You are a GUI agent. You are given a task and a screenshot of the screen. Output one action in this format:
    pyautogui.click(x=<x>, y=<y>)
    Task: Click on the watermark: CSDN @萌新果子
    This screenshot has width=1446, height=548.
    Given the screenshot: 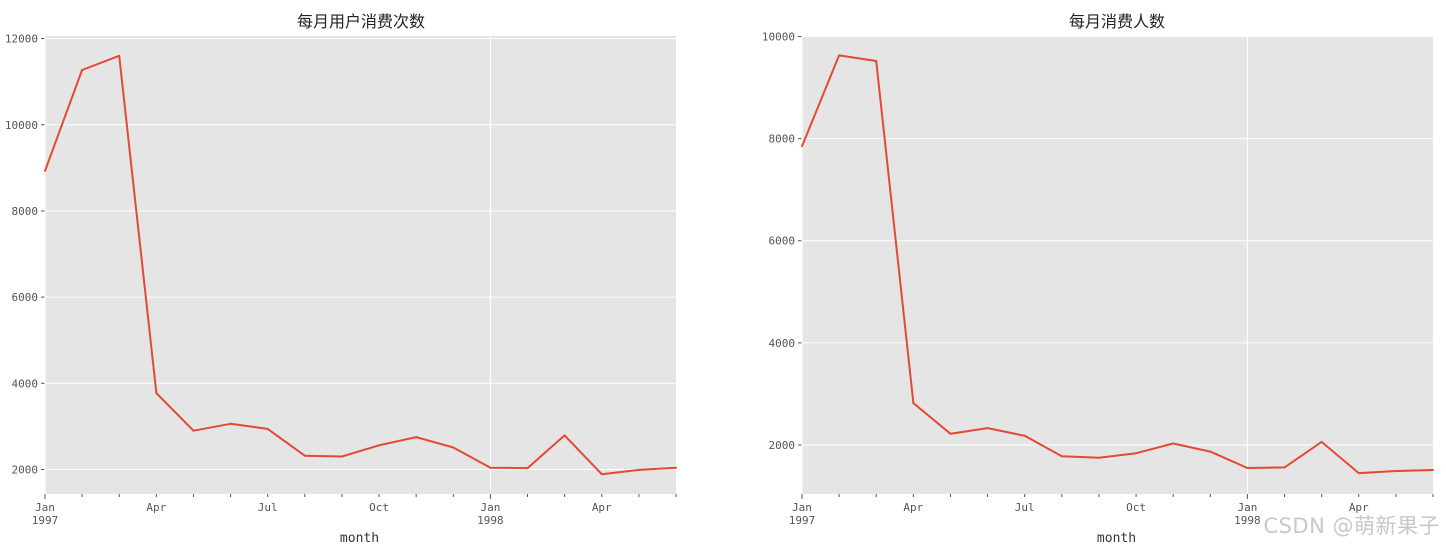 What is the action you would take?
    pyautogui.click(x=1351, y=526)
    